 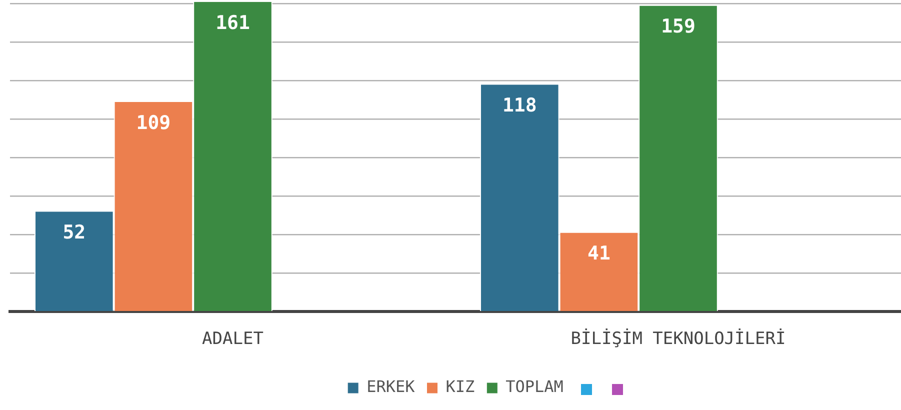 I want to click on x-tick-label: ADALET, so click(x=233, y=339).